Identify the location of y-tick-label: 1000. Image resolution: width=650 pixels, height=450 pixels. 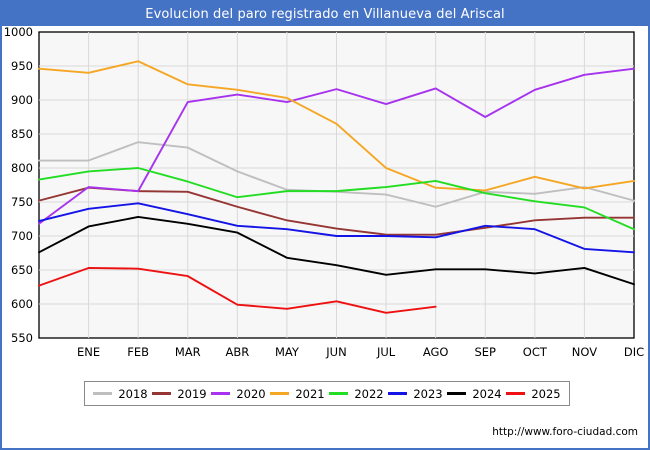
(18, 32).